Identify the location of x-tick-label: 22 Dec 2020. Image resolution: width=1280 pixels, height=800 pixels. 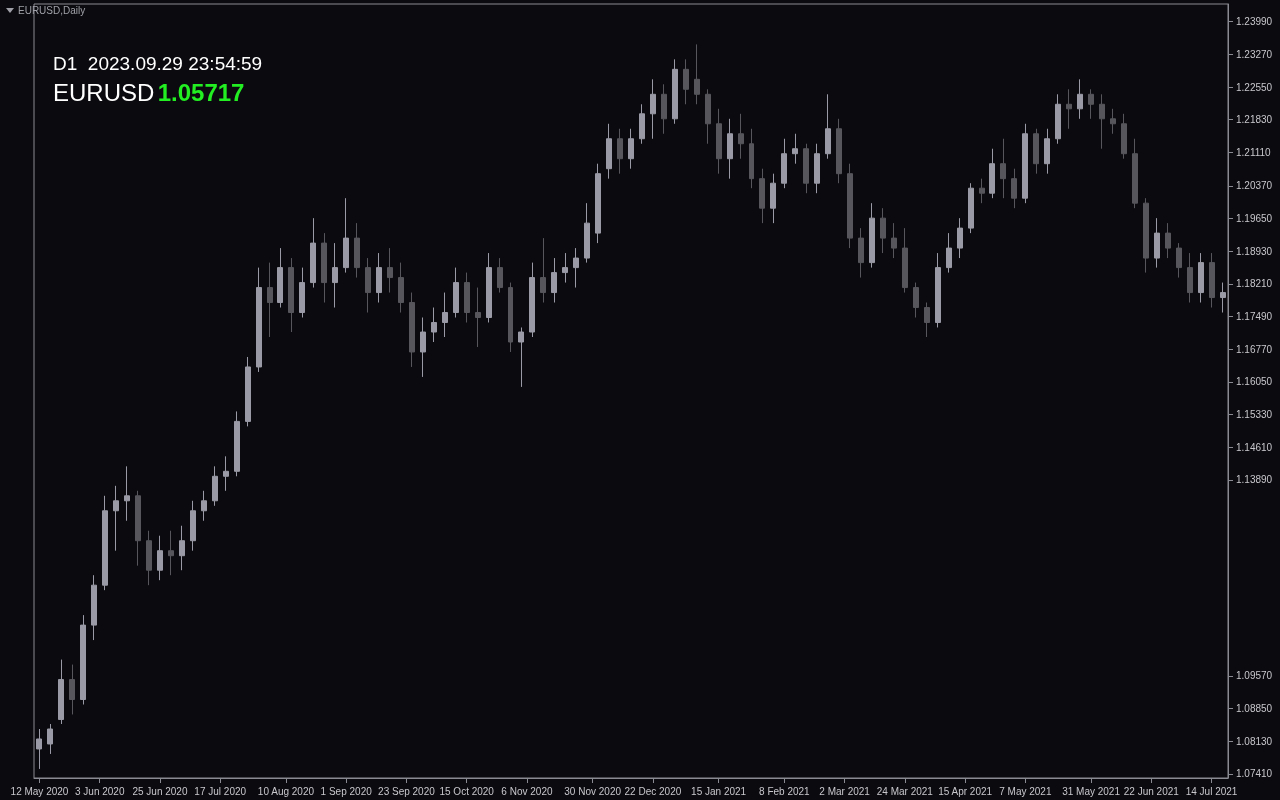
(653, 791).